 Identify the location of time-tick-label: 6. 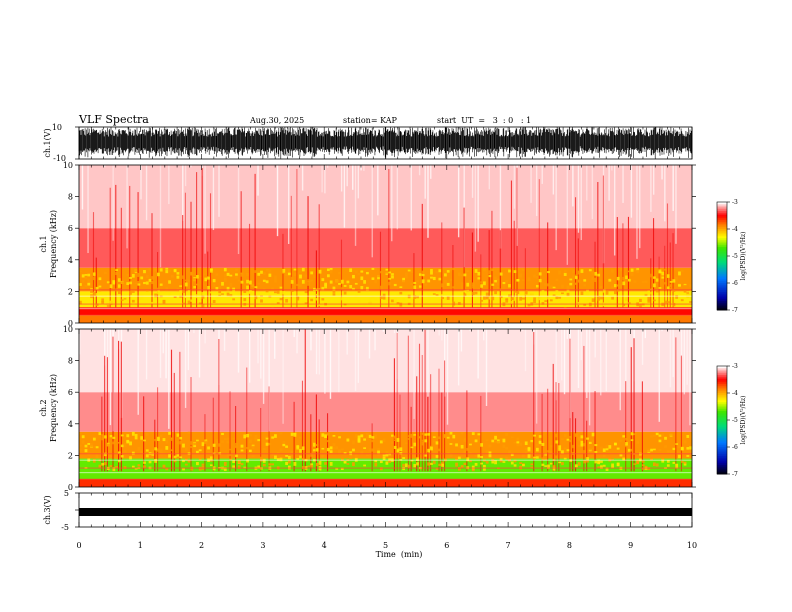
(446, 545).